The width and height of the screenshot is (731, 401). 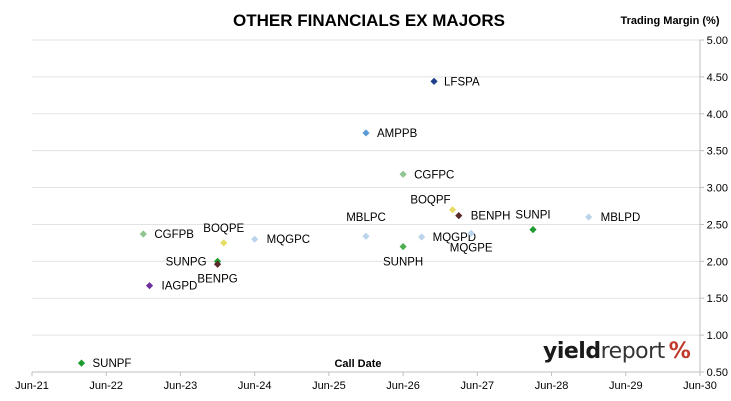 I want to click on data-point-amppb: AMPPB, so click(x=390, y=134).